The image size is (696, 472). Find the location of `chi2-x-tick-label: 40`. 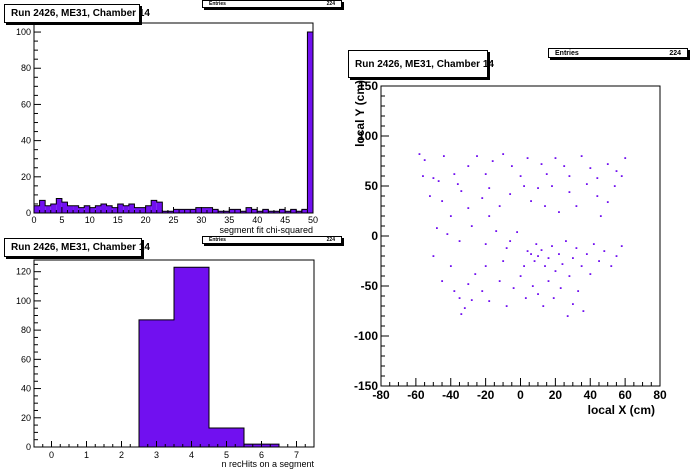

chi2-x-tick-label: 40 is located at coordinates (257, 220).